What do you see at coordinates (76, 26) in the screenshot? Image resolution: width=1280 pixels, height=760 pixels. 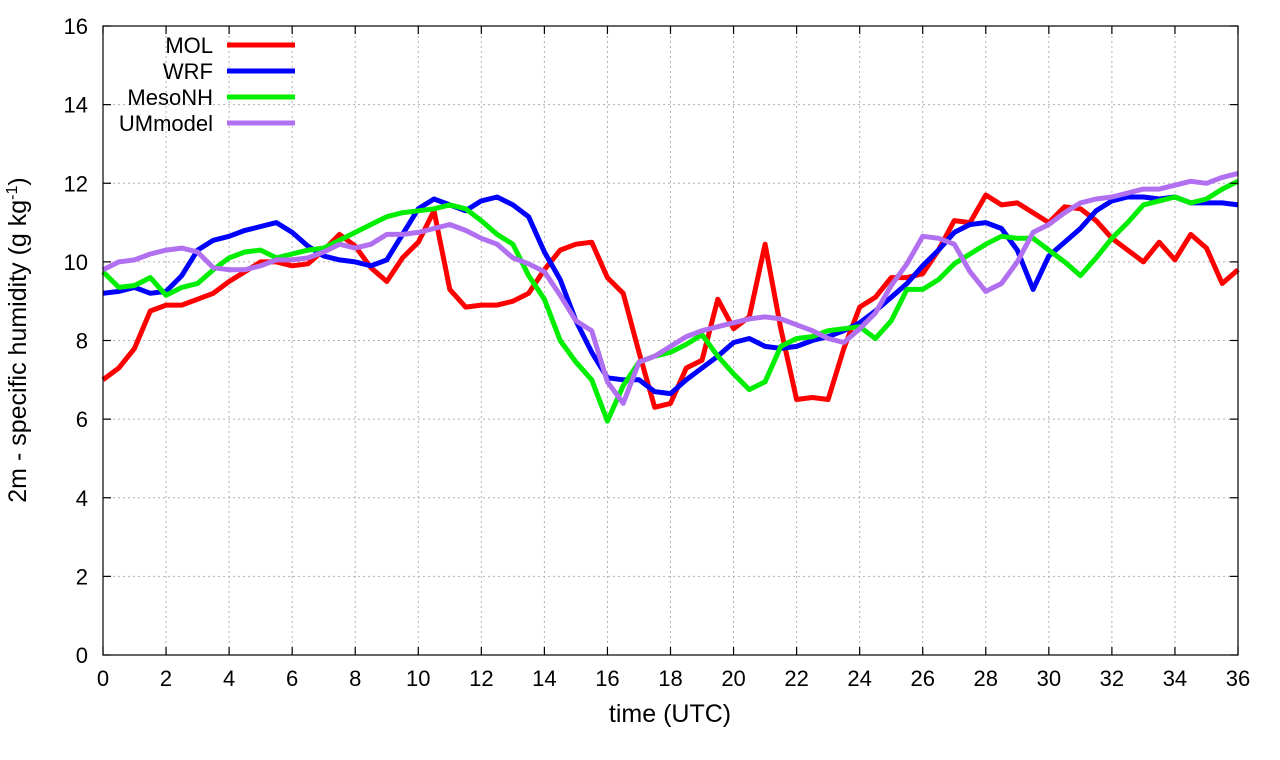 I see `y-tick-label: 16` at bounding box center [76, 26].